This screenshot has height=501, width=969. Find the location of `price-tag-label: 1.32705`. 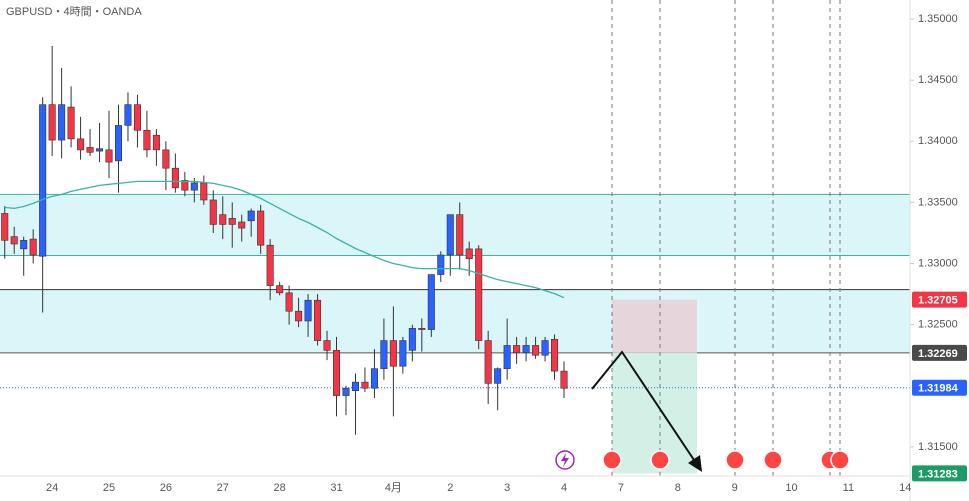

price-tag-label: 1.32705 is located at coordinates (938, 301).